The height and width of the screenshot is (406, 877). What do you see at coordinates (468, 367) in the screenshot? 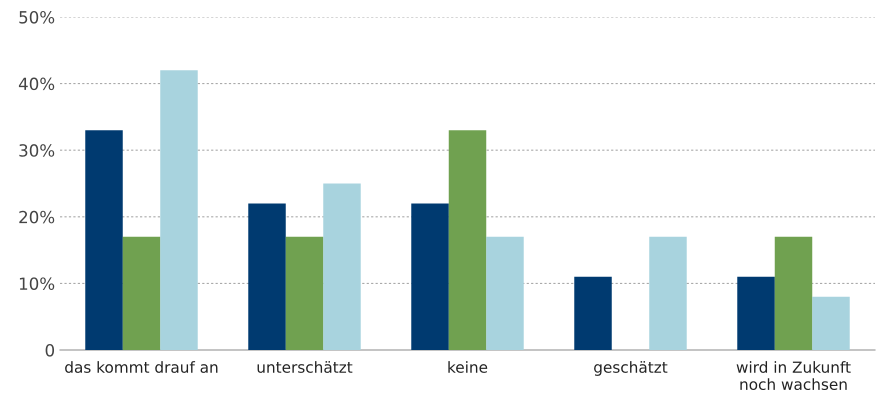
I see `x-tick-label: keine` at bounding box center [468, 367].